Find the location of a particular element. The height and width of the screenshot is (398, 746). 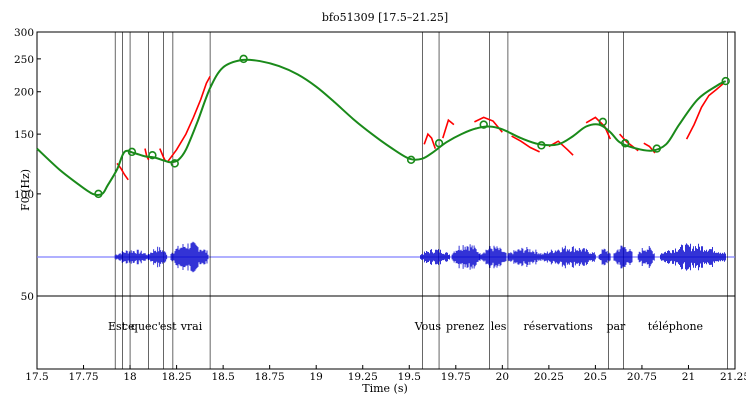

word-label: réservations is located at coordinates (559, 326).